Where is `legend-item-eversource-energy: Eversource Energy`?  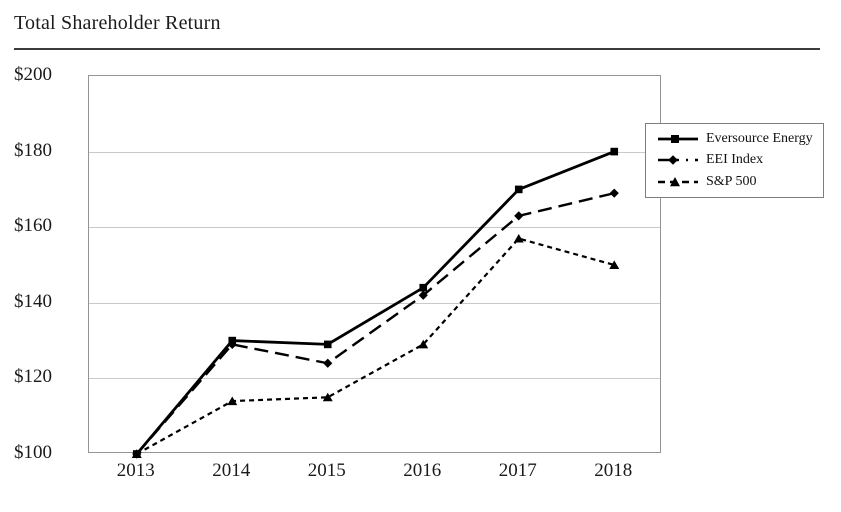
legend-item-eversource-energy: Eversource Energy is located at coordinates (738, 138).